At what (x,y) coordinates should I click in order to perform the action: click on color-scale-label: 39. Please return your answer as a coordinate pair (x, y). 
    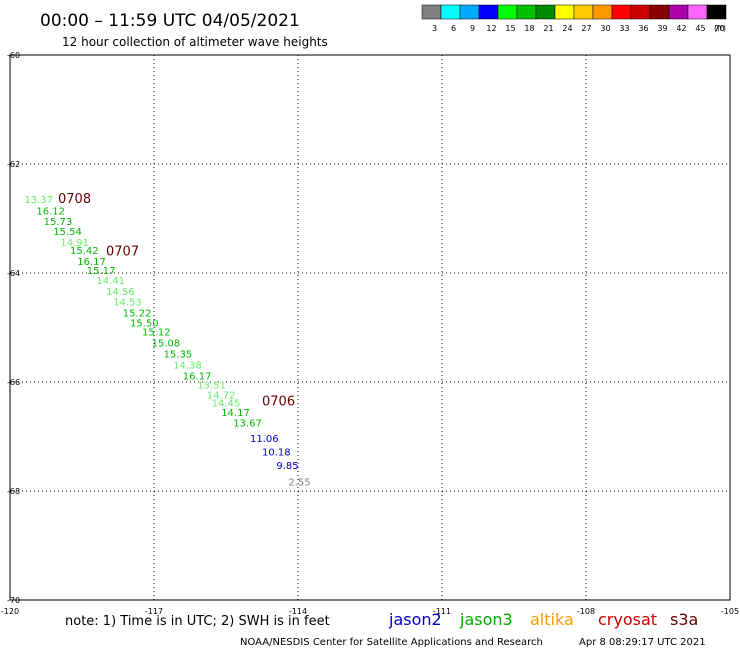
    Looking at the image, I should click on (662, 28).